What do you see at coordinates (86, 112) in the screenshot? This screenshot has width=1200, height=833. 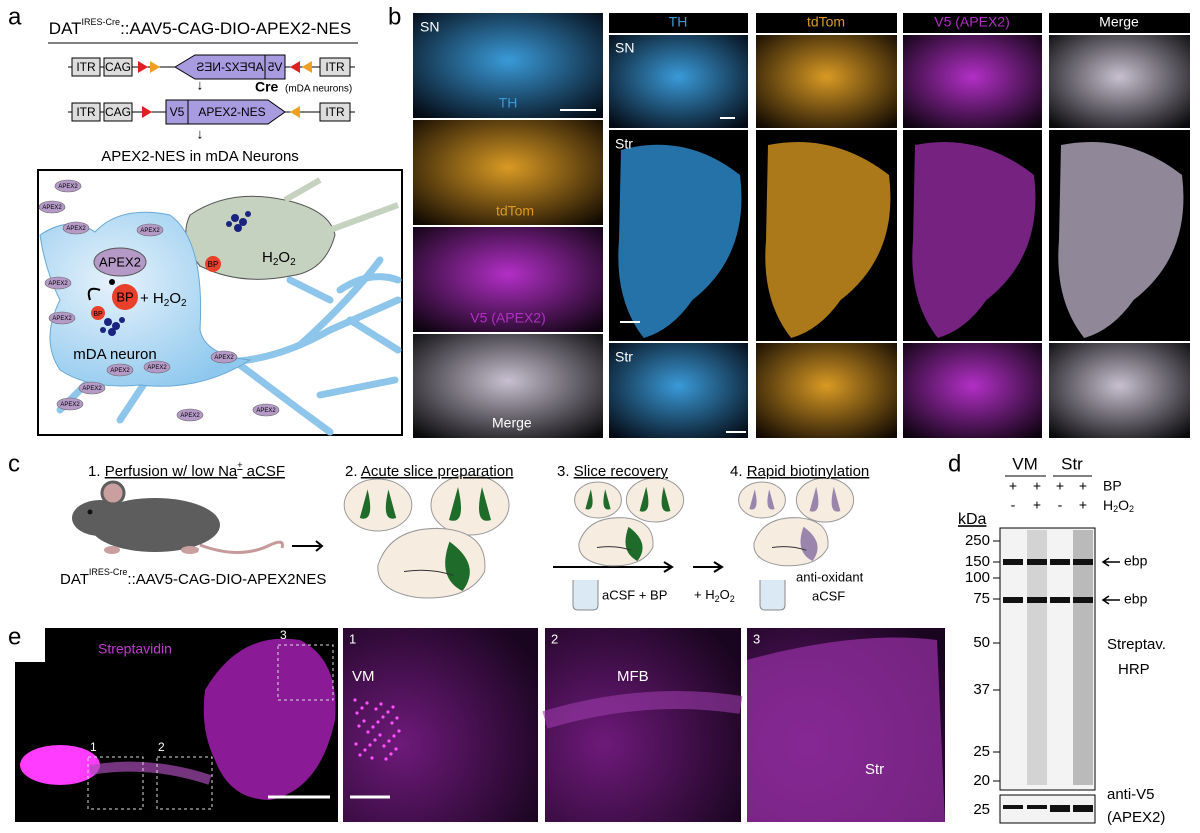 I see `element-label: ITR` at bounding box center [86, 112].